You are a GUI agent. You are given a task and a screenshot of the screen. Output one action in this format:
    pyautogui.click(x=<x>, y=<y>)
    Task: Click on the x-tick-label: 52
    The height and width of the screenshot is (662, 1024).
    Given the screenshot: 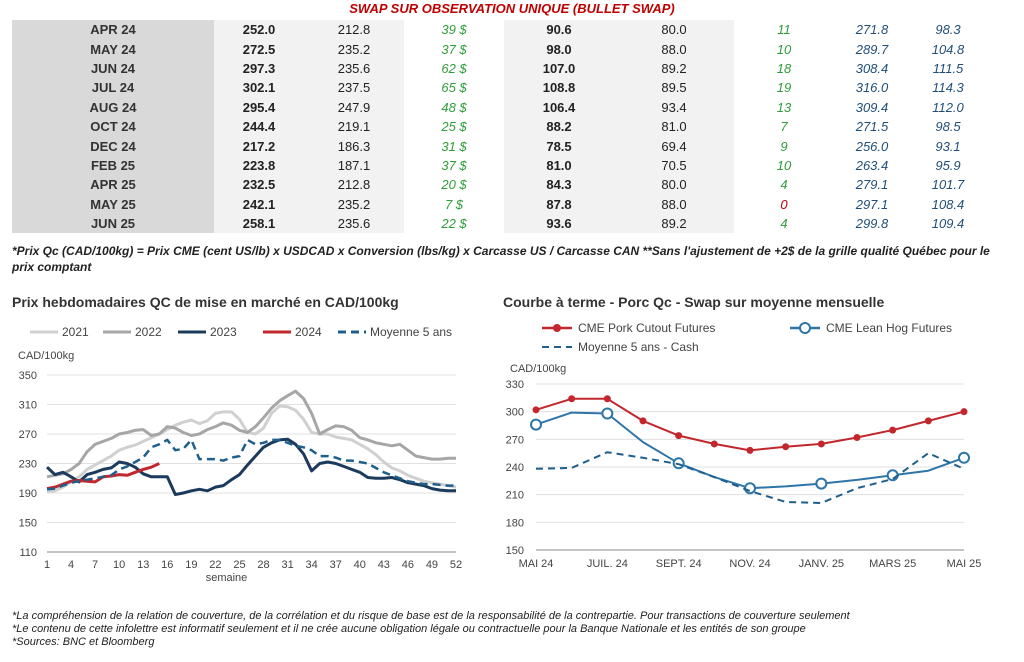 What is the action you would take?
    pyautogui.click(x=456, y=565)
    